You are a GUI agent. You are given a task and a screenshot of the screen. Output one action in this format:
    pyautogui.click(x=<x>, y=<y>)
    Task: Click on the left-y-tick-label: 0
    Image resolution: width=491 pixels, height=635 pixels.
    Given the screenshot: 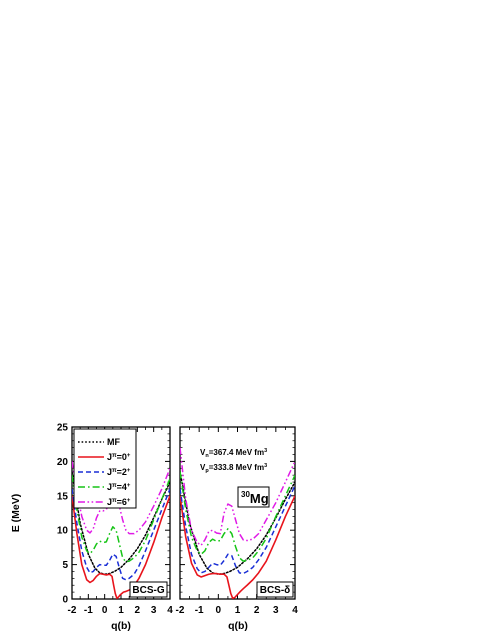 What is the action you would take?
    pyautogui.click(x=65, y=600)
    